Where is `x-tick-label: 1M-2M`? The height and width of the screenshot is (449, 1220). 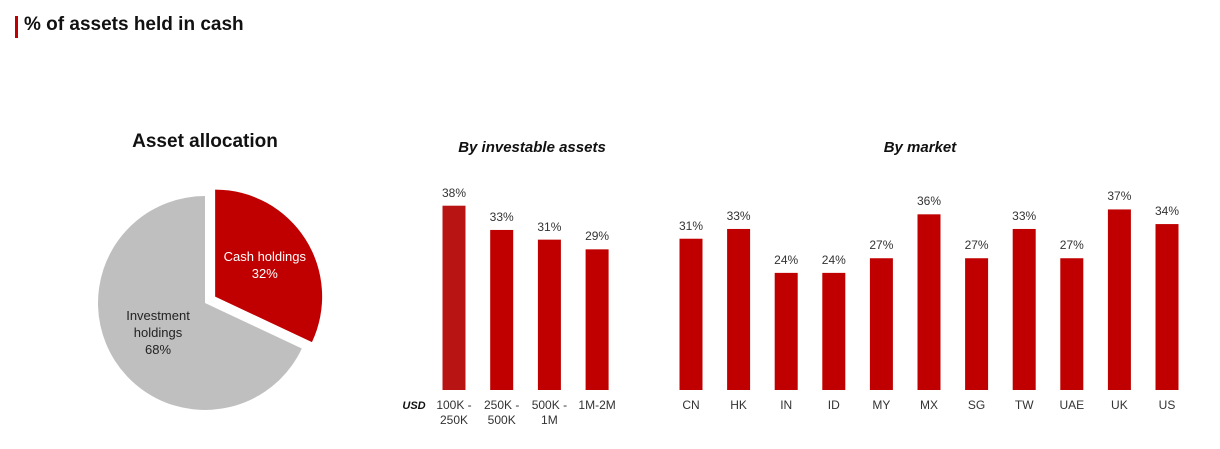 x-tick-label: 1M-2M is located at coordinates (597, 405).